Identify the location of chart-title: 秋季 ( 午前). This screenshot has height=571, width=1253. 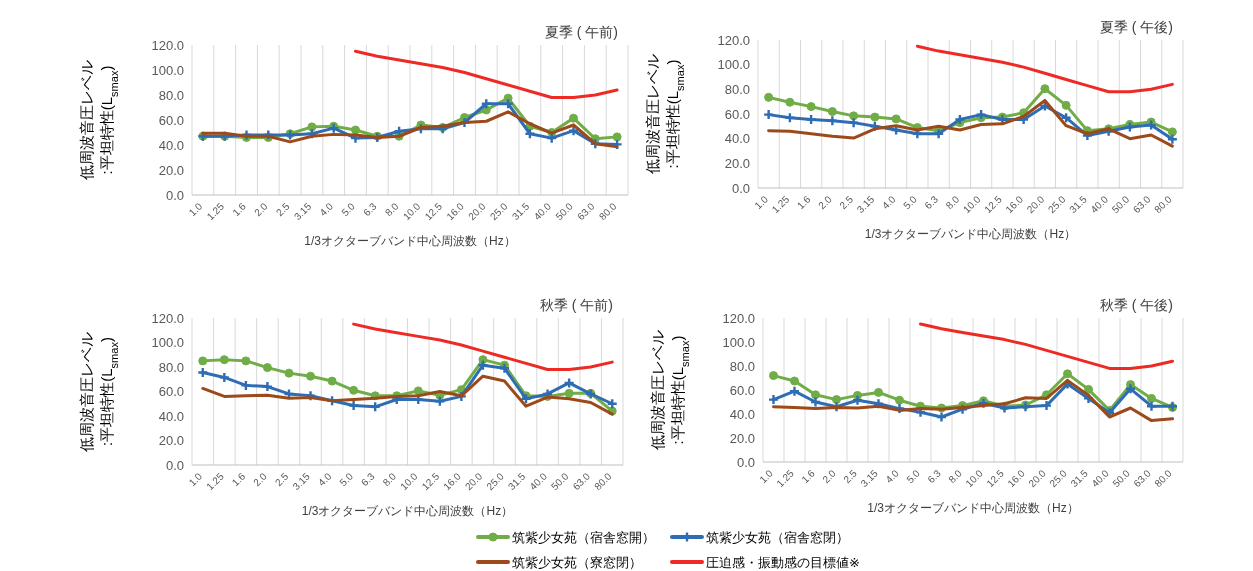
(576, 305).